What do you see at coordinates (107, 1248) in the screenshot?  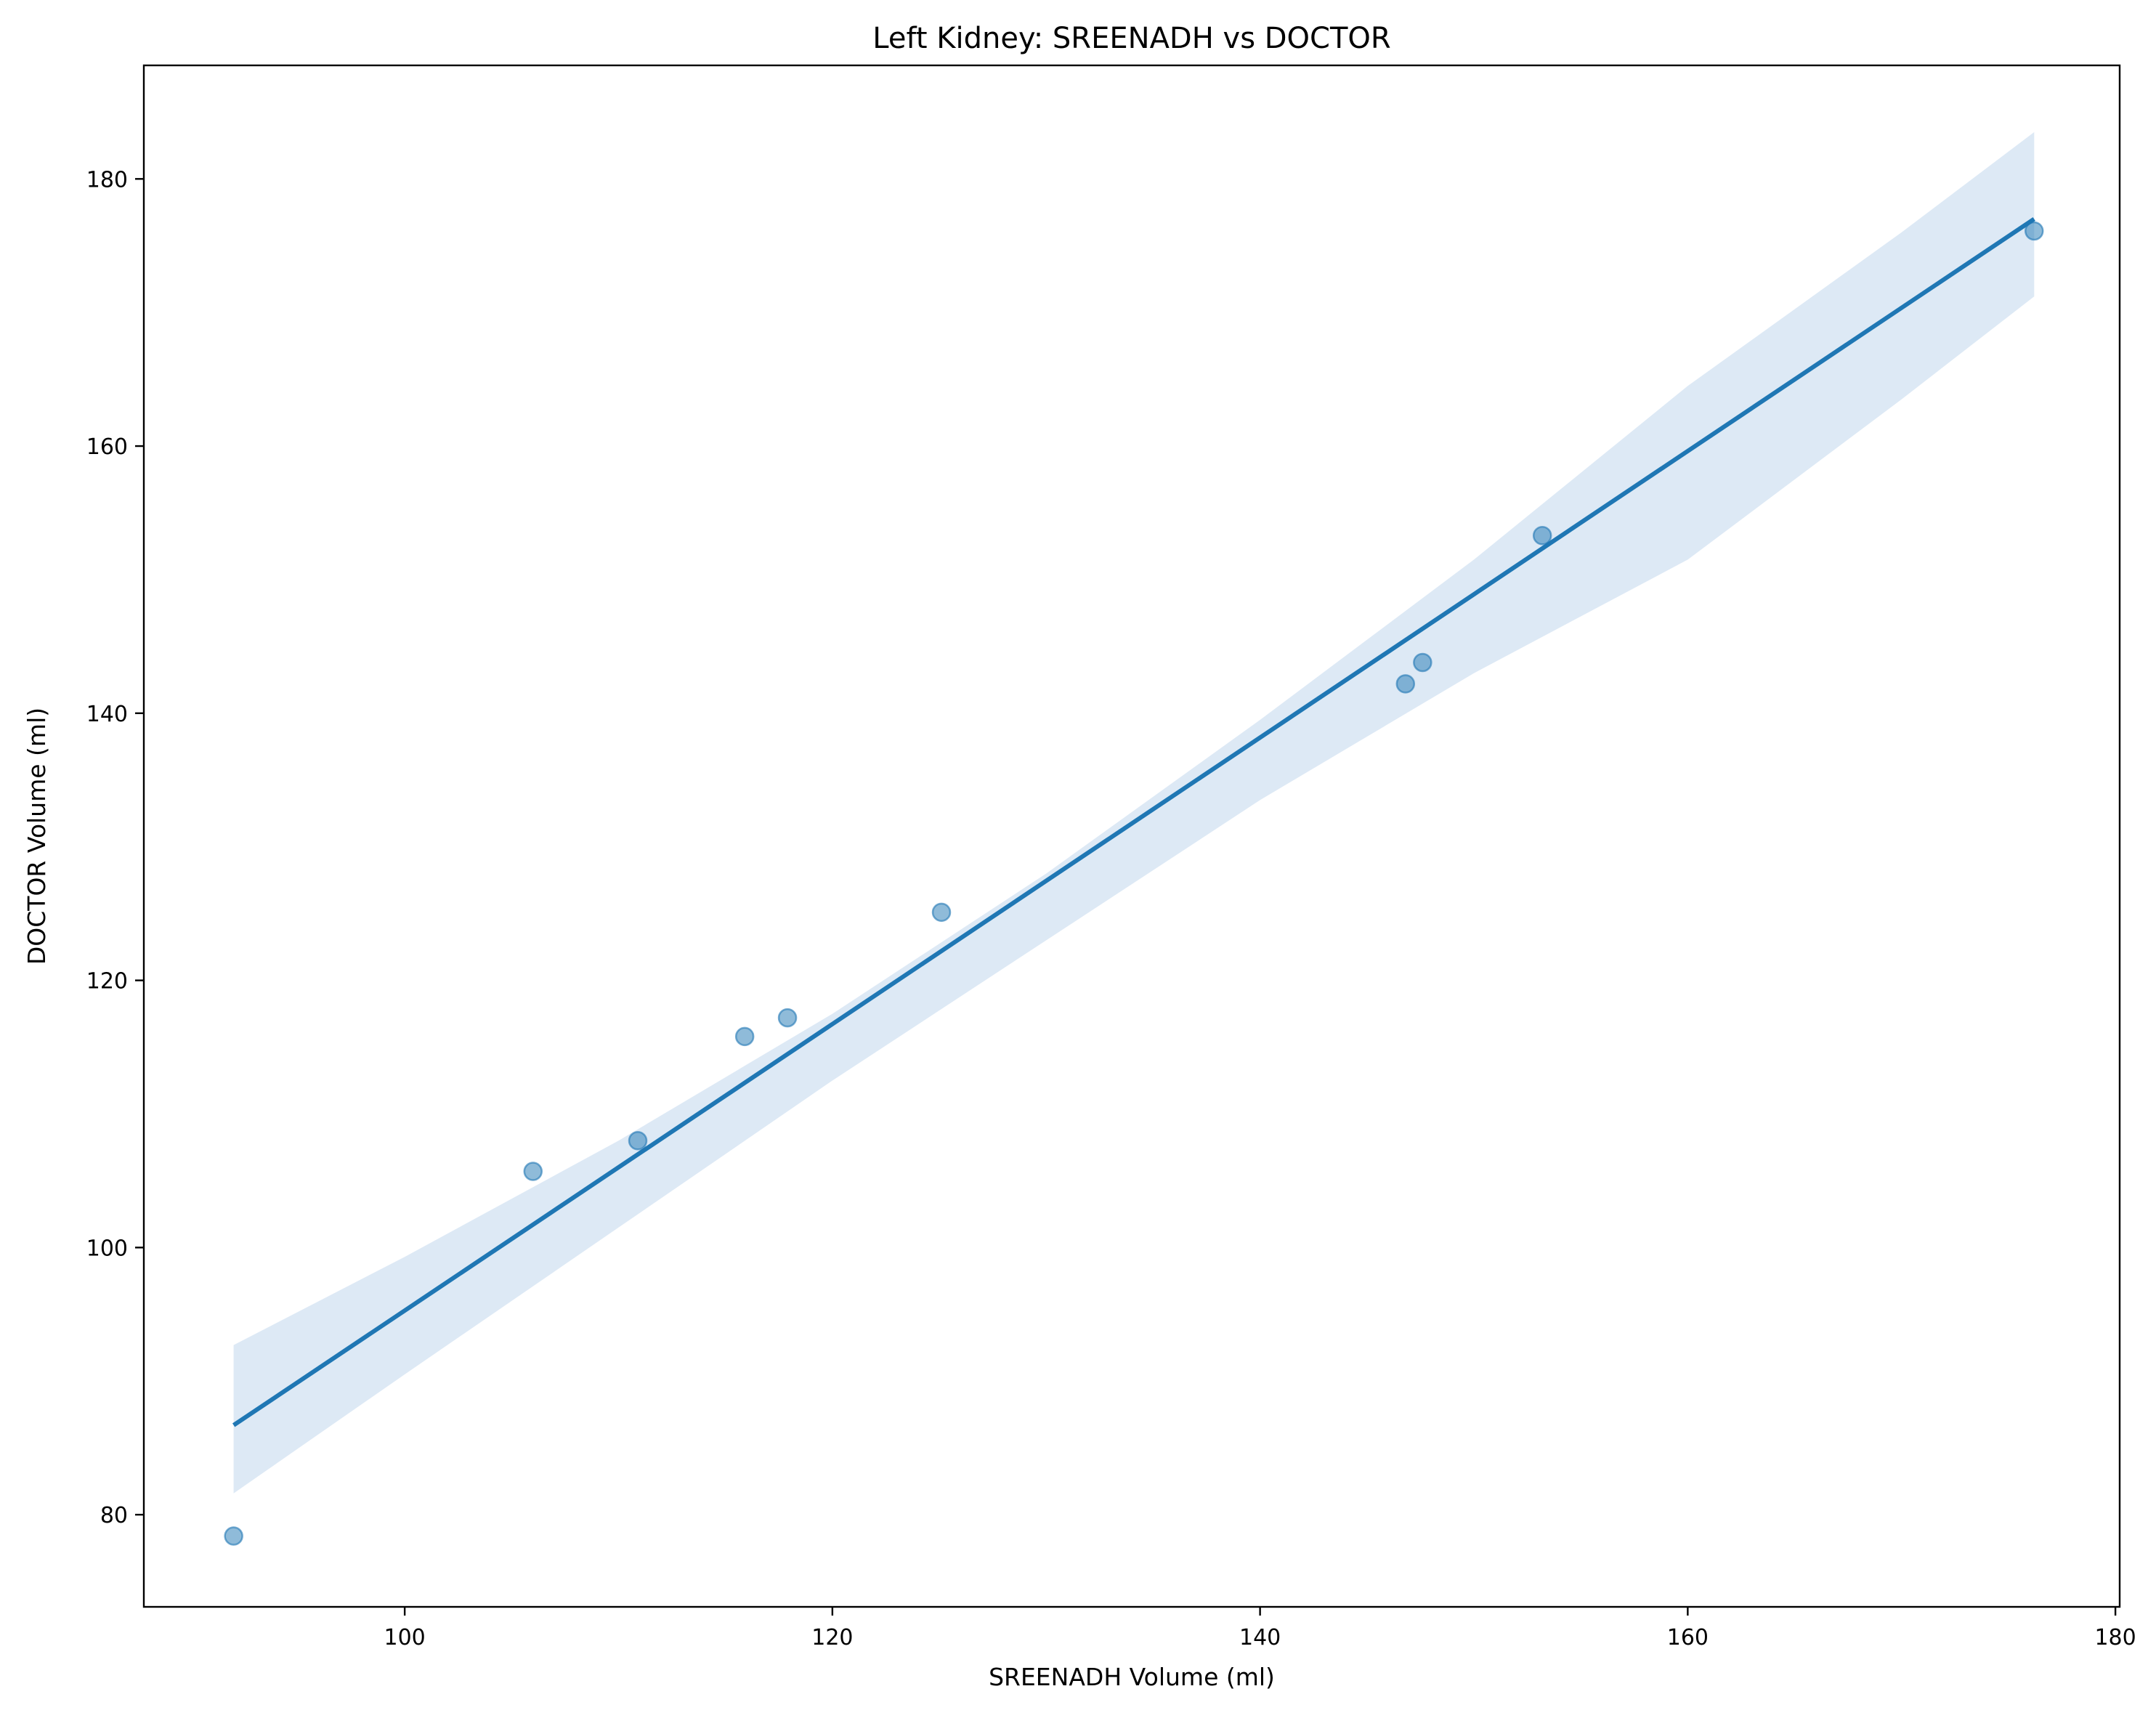 I see `y-tick-label: 100` at bounding box center [107, 1248].